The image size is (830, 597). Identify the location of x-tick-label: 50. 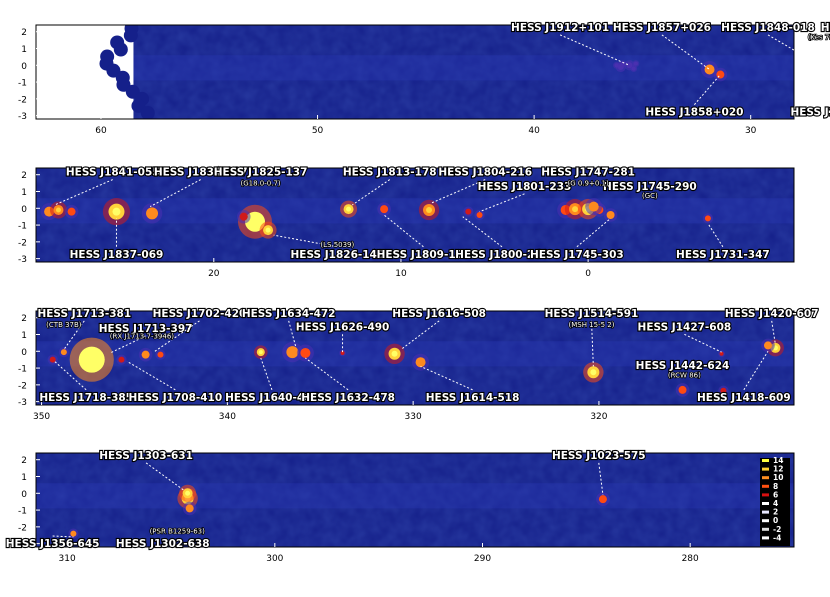
(318, 131).